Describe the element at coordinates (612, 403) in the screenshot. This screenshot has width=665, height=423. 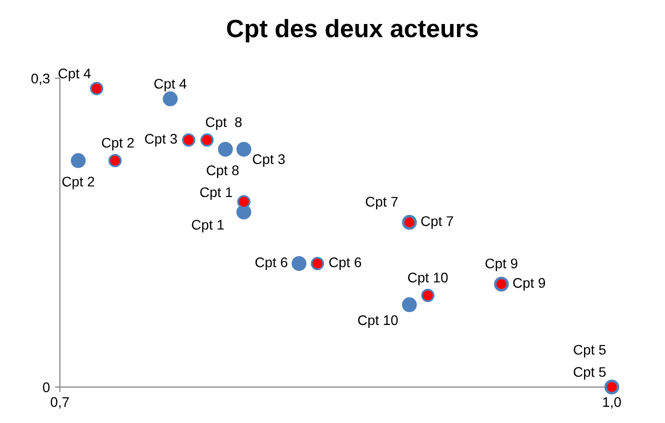
I see `x-tick-label: 1,0` at that location.